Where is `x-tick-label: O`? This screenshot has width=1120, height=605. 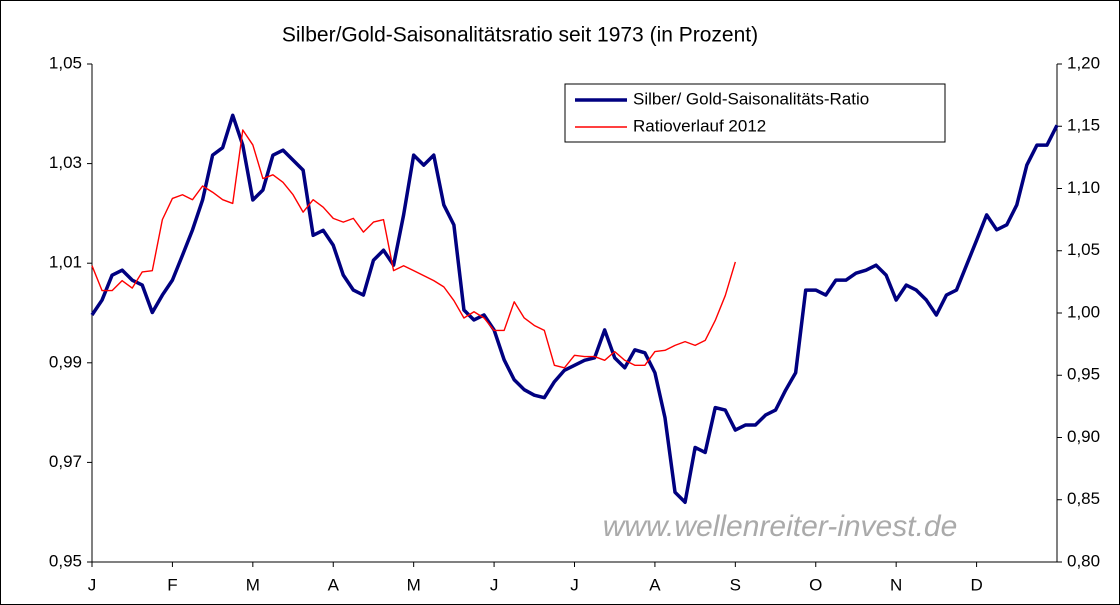 x-tick-label: O is located at coordinates (815, 584).